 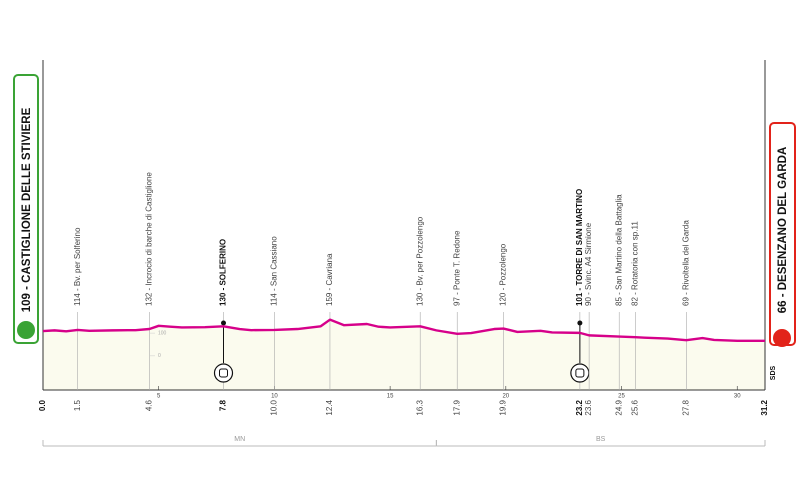 What do you see at coordinates (601, 439) in the screenshot?
I see `region-label: BS` at bounding box center [601, 439].